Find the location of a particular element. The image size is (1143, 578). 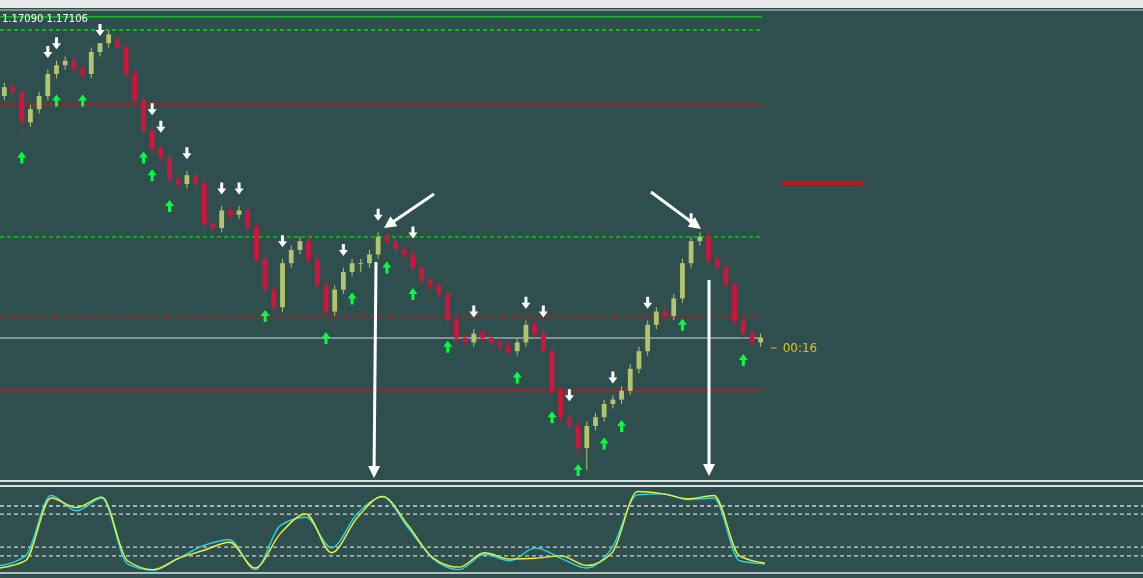

text: 00:16 is located at coordinates (800, 348).